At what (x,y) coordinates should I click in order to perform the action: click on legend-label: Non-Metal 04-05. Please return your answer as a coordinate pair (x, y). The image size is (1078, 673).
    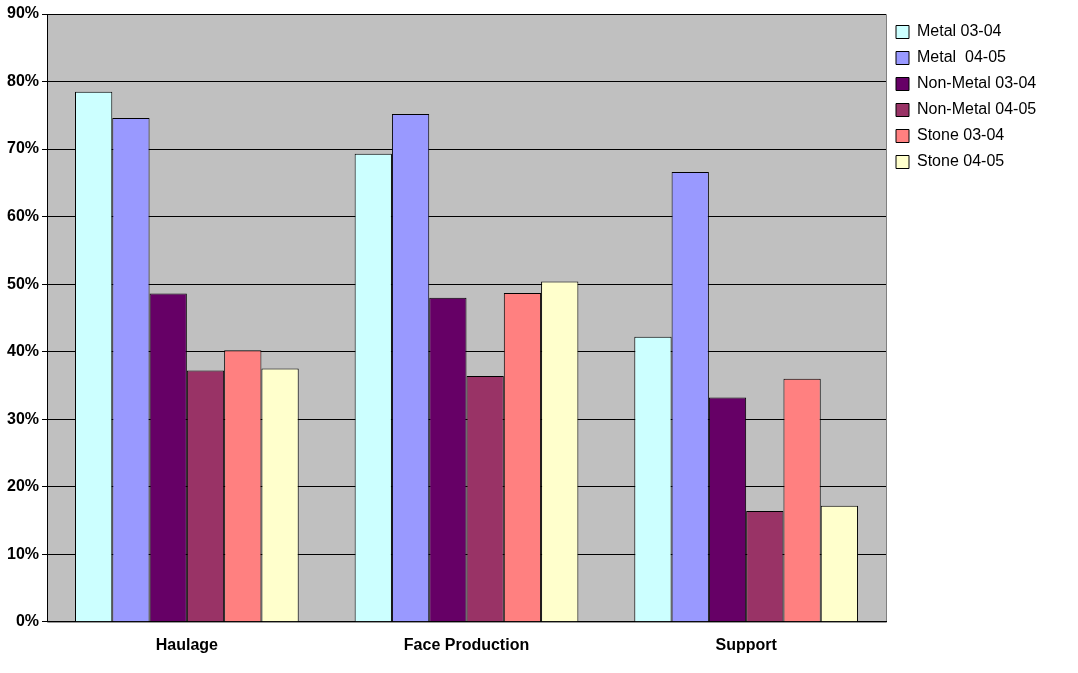
    Looking at the image, I should click on (977, 109).